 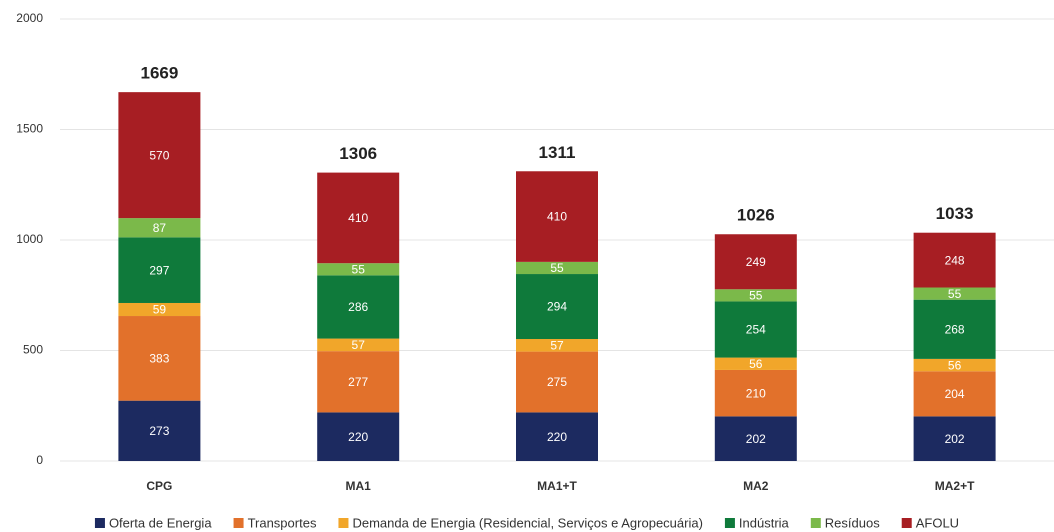 I want to click on legend-label: Indústria, so click(x=764, y=522).